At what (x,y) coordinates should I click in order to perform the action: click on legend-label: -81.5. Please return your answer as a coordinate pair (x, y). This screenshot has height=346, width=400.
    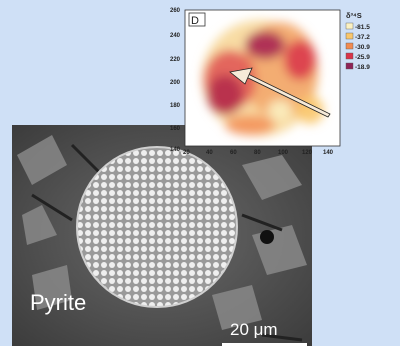
    Looking at the image, I should click on (362, 27).